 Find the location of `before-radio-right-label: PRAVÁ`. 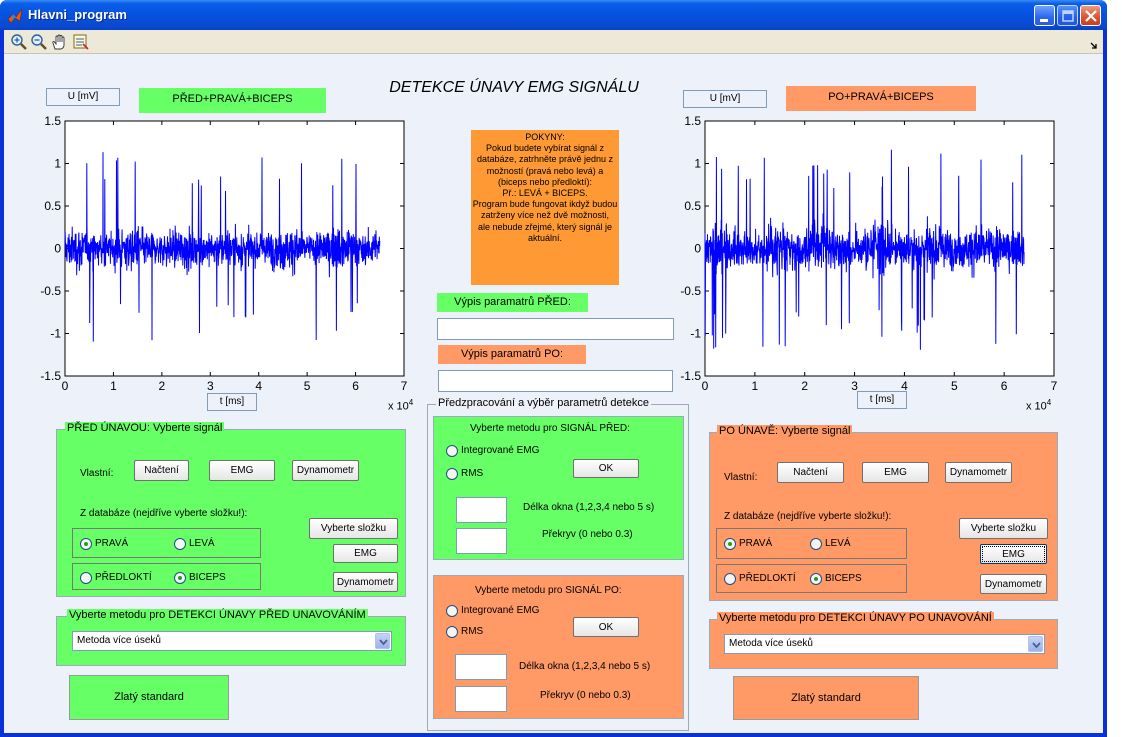

before-radio-right-label: PRAVÁ is located at coordinates (112, 543).